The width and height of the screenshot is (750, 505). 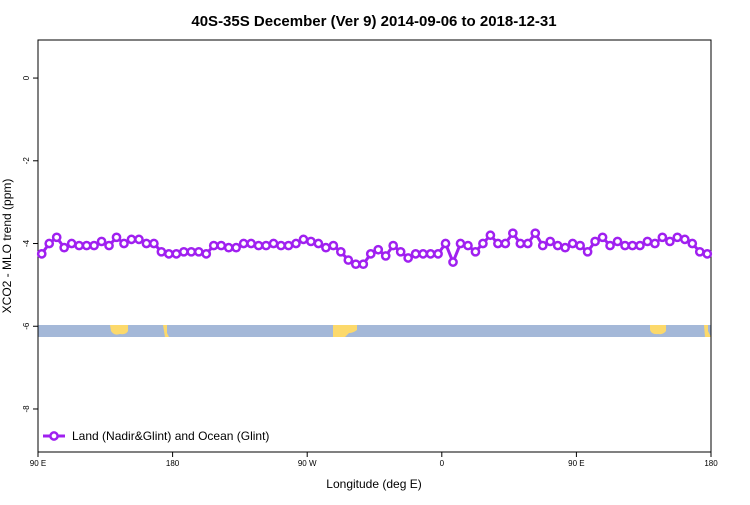 I want to click on x-tick-label: 0, so click(x=442, y=463).